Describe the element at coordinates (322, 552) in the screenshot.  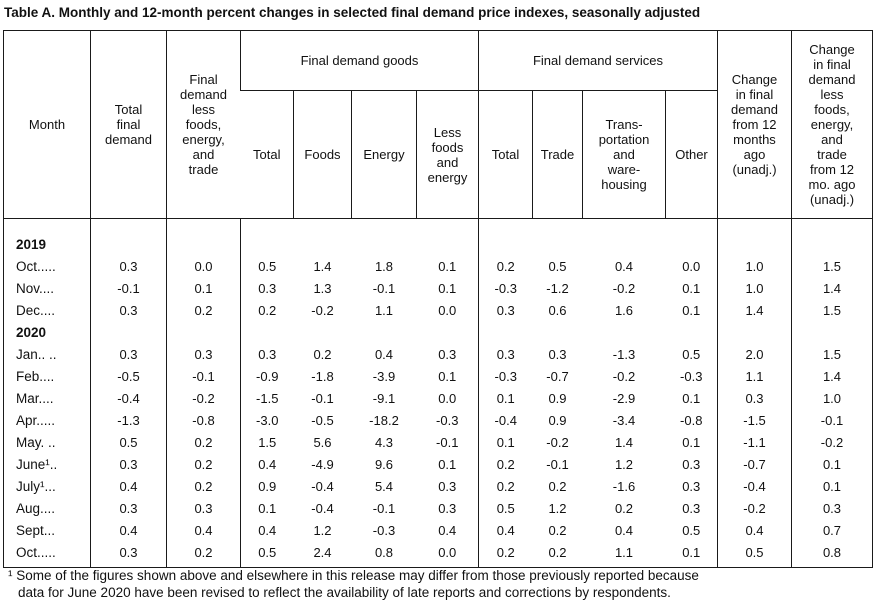
I see `value-cell: 2.4` at that location.